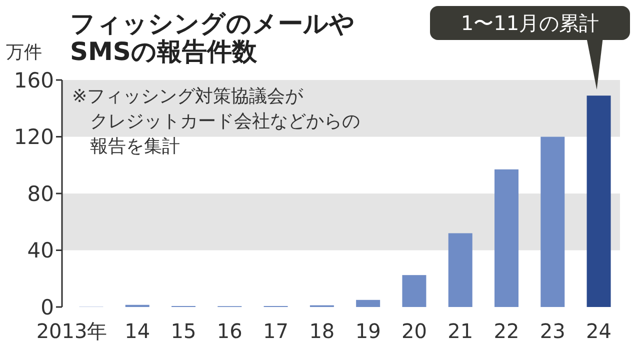 The width and height of the screenshot is (640, 361). Describe the element at coordinates (225, 121) in the screenshot. I see `annotation: クレジットカード会社などからの` at that location.